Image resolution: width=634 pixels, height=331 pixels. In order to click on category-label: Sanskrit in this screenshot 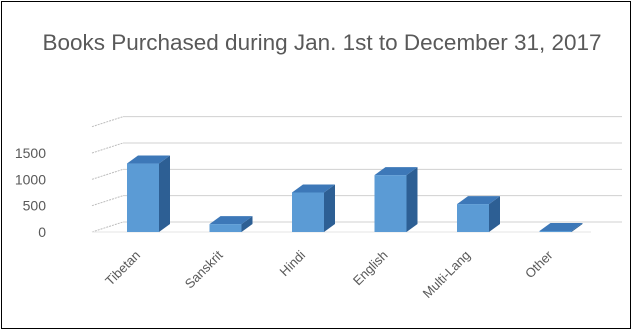, I will do `click(204, 269)`.